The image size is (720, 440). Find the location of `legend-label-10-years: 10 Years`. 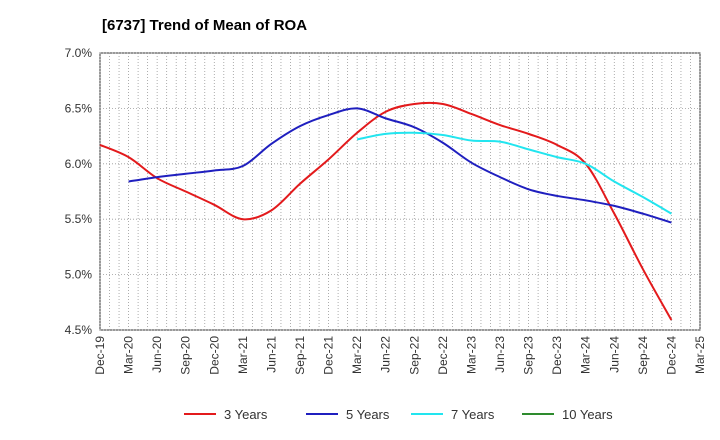

legend-label-10-years: 10 Years is located at coordinates (587, 414).